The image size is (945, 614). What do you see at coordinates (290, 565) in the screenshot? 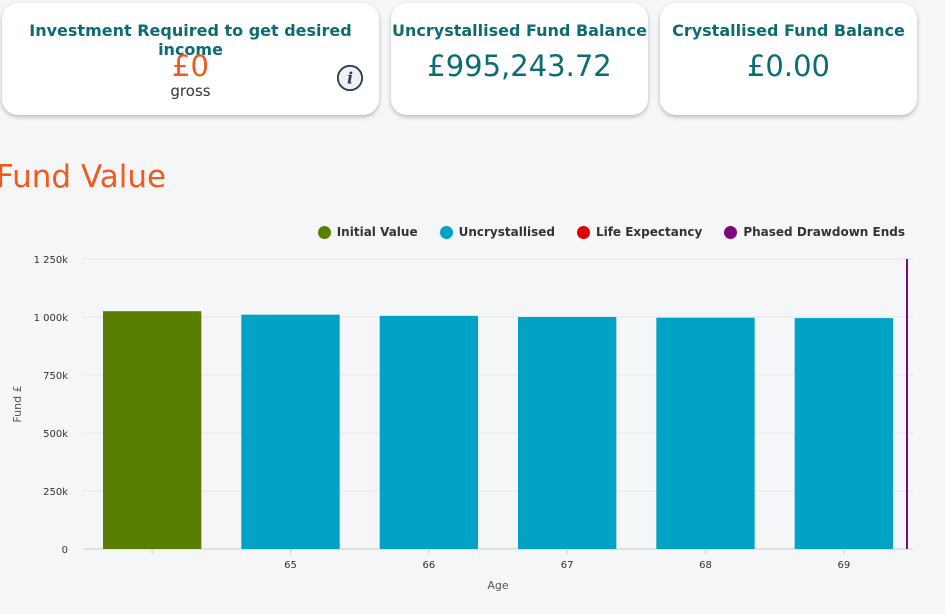
I see `x-tick-label: 65` at bounding box center [290, 565].